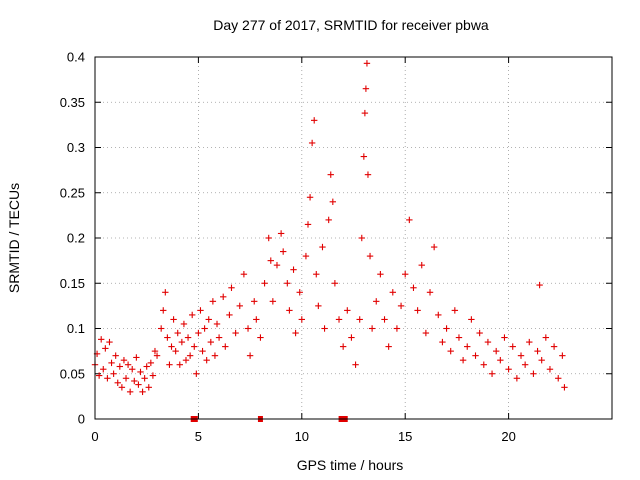 The height and width of the screenshot is (480, 640). Describe the element at coordinates (350, 465) in the screenshot. I see `x-axis-label: GPS time / hours` at that location.